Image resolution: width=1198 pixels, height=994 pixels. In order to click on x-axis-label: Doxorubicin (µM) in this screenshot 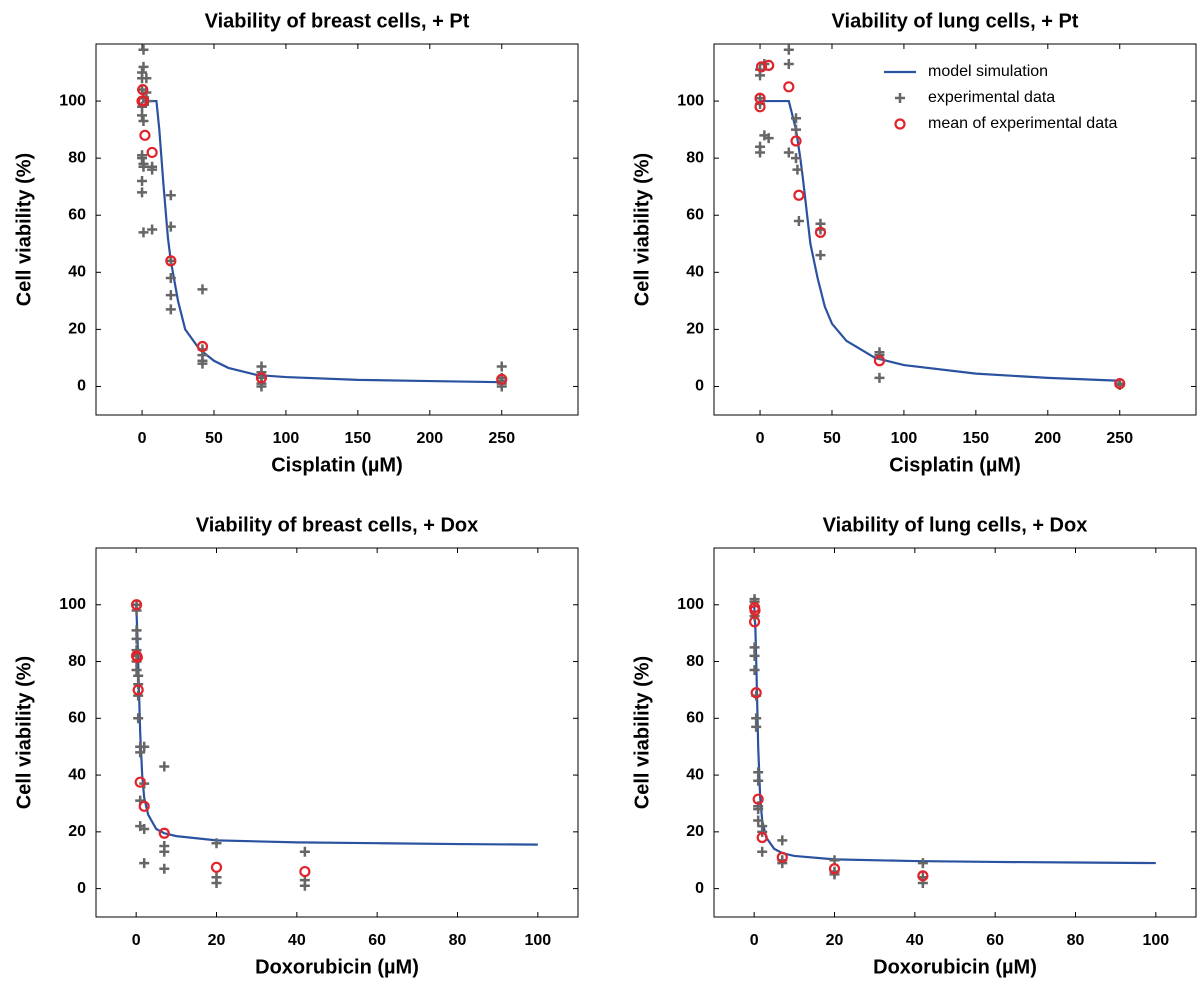, I will do `click(337, 967)`.